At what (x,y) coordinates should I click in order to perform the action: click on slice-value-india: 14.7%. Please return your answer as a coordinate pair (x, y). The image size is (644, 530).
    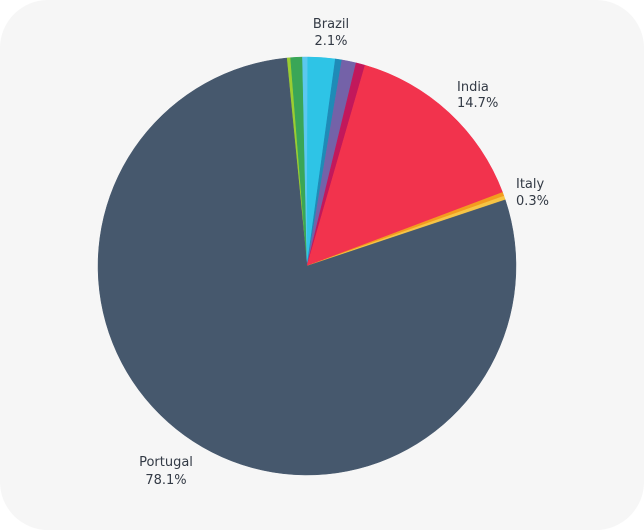
    Looking at the image, I should click on (477, 103).